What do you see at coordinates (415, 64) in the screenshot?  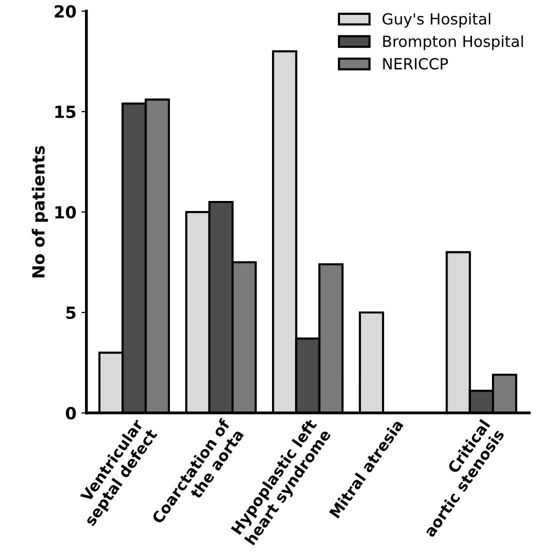 I see `legend-label: NERICCP` at bounding box center [415, 64].